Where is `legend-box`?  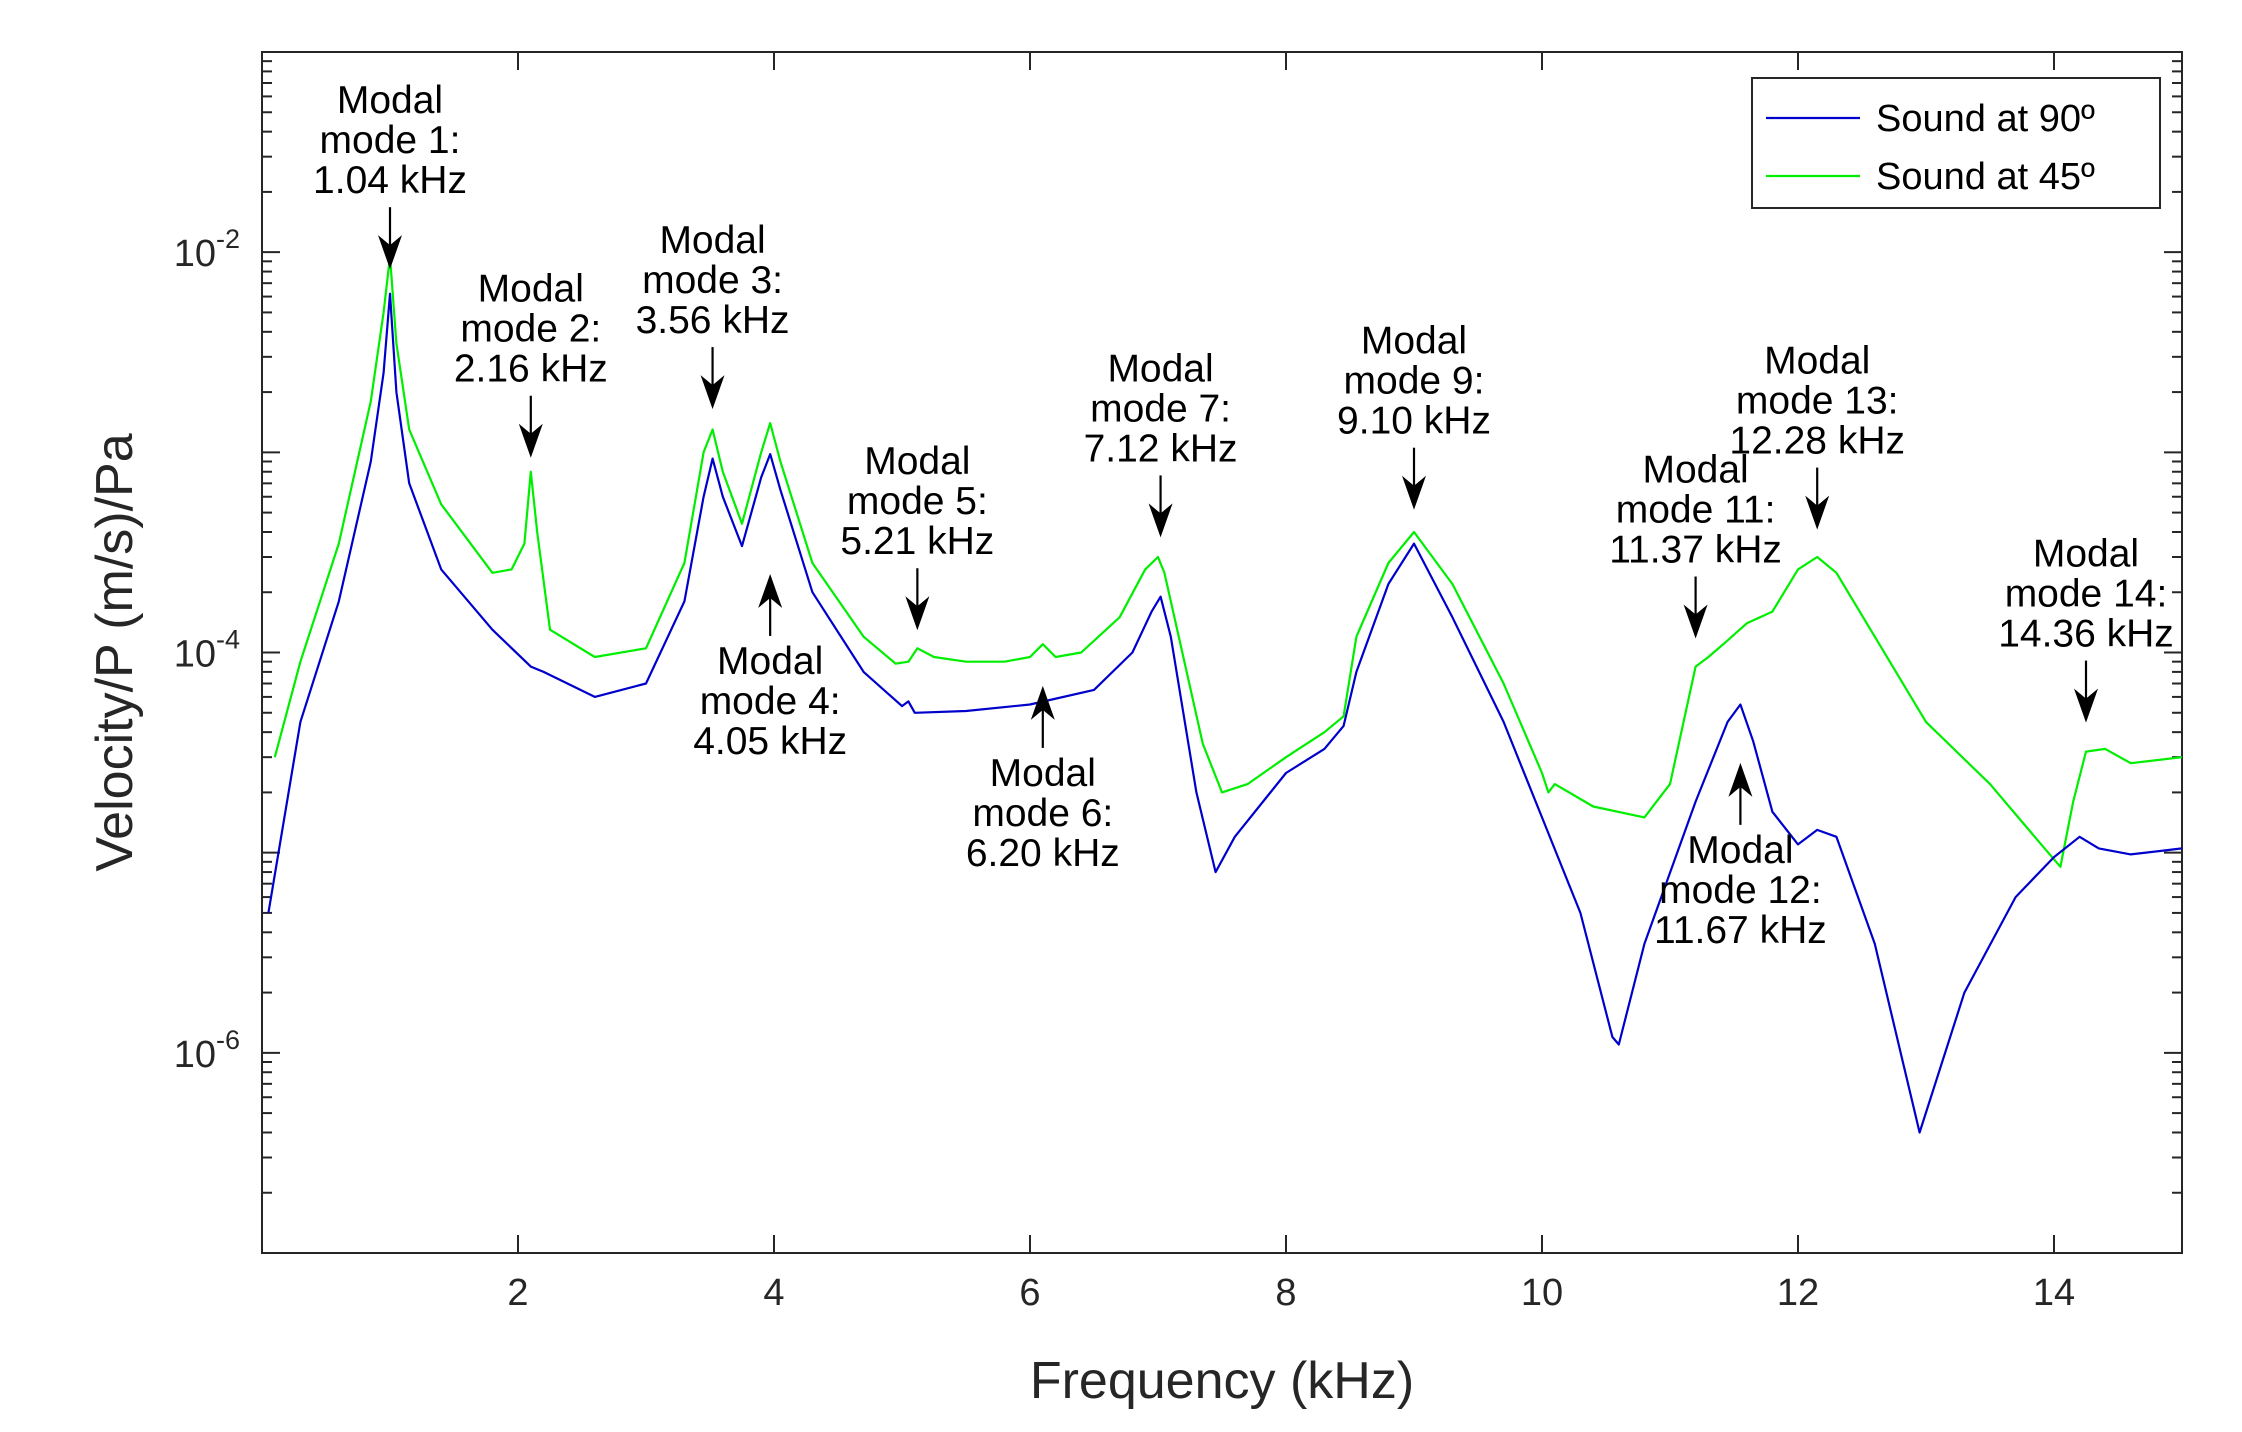
legend-box is located at coordinates (1956, 143).